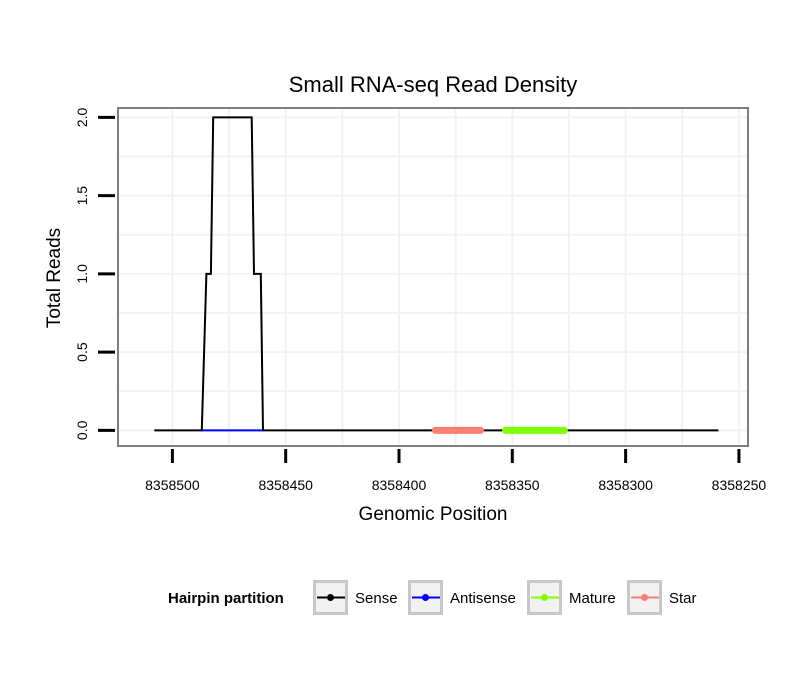  Describe the element at coordinates (54, 278) in the screenshot. I see `y-axis-title: Total Reads` at that location.